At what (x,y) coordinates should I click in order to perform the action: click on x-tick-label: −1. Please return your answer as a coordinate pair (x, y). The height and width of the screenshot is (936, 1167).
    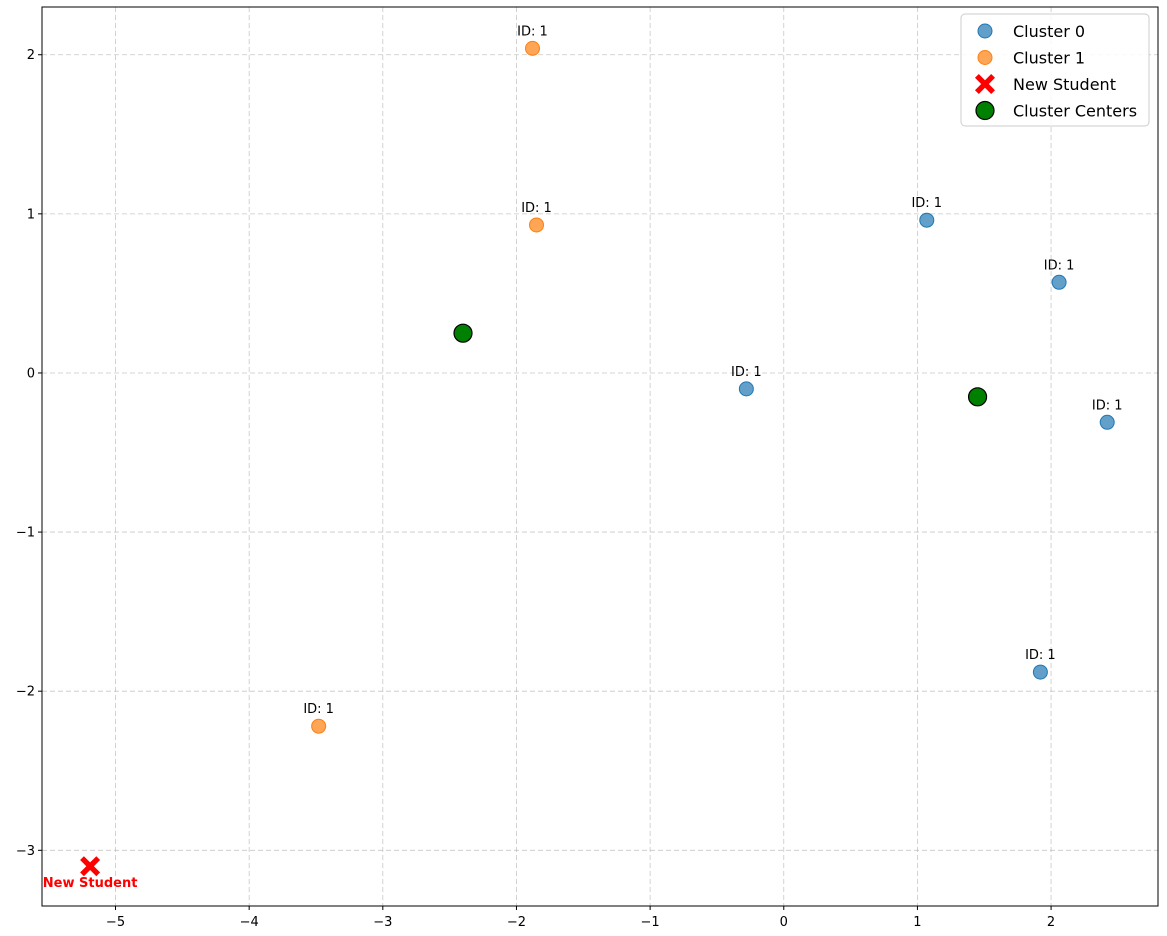
    Looking at the image, I should click on (650, 922).